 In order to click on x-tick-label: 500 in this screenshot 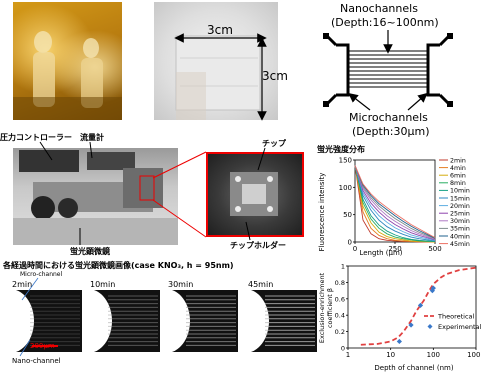, I will do `click(434, 249)`.